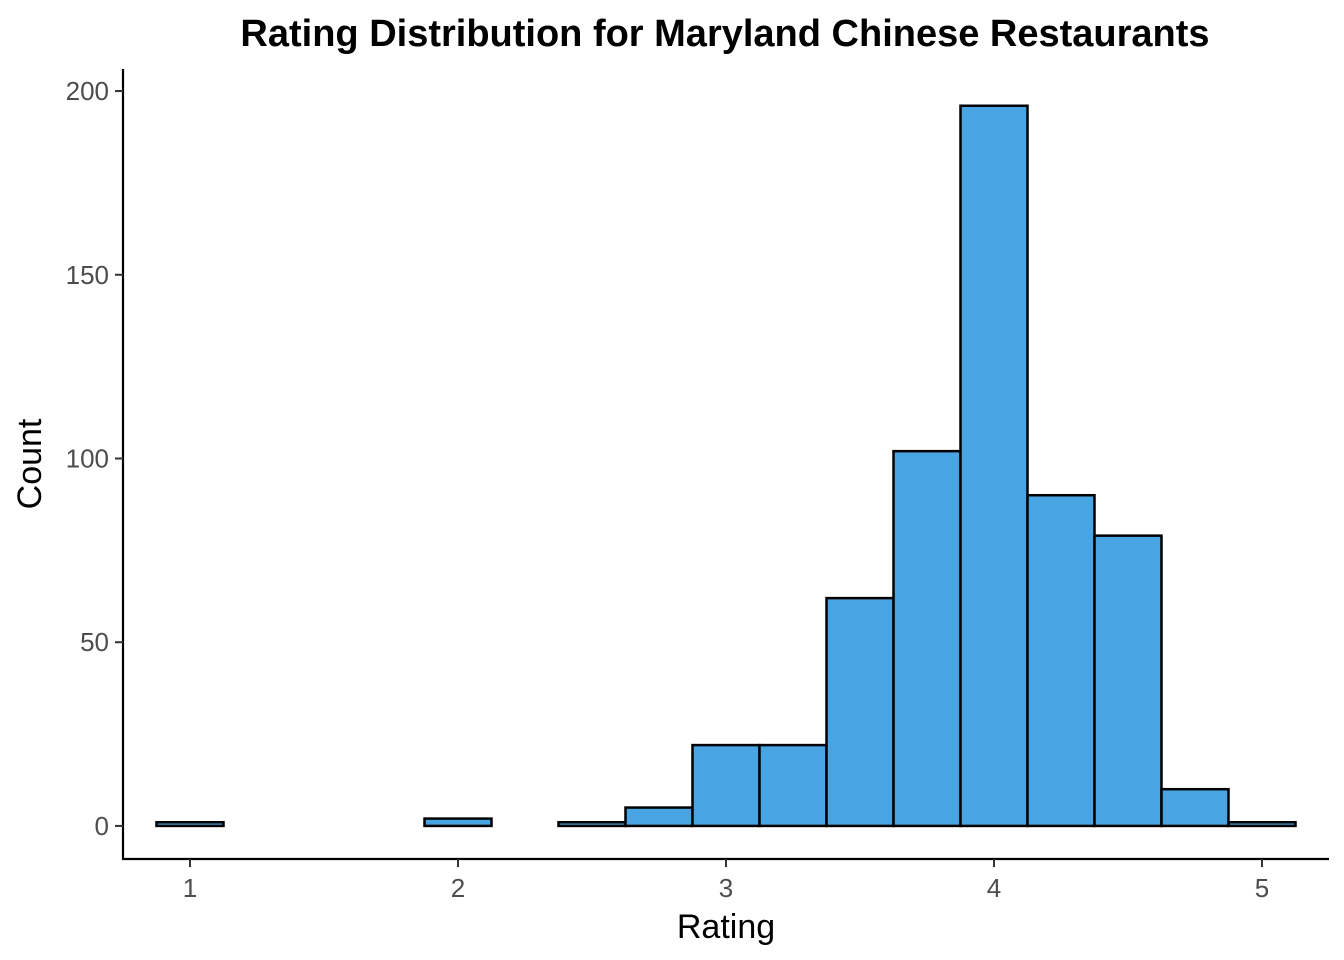 This screenshot has height=960, width=1344. I want to click on y-axis-label: Count, so click(30, 463).